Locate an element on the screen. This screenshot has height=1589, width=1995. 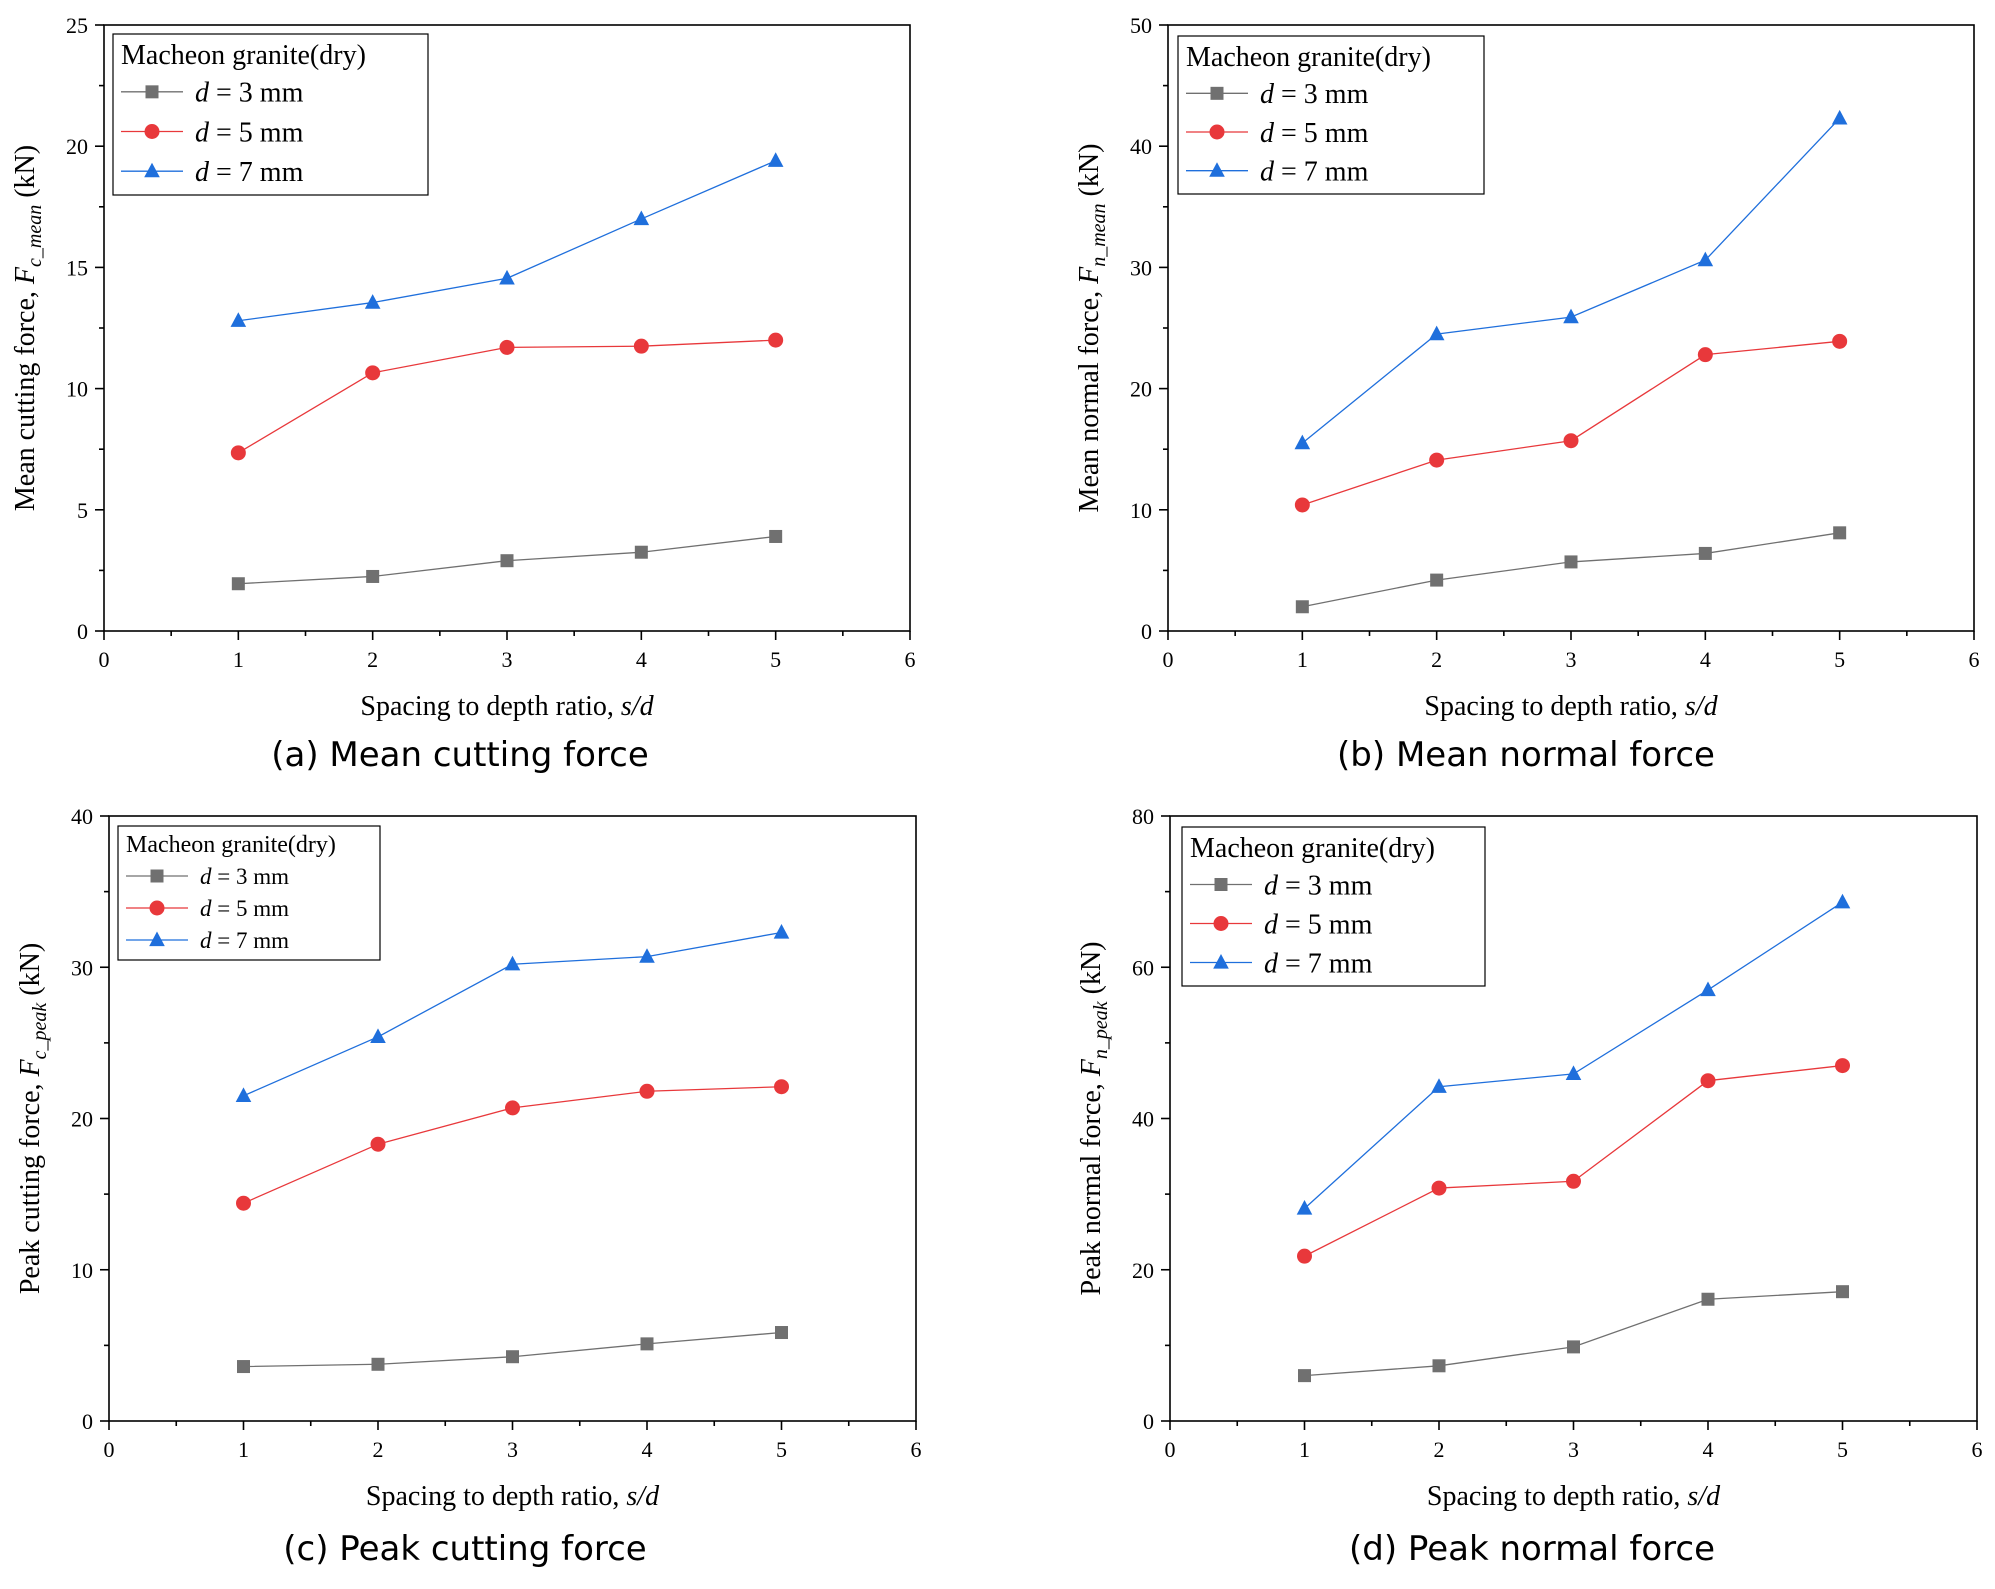
panel-caption: (b) Mean normal force is located at coordinates (1526, 755).